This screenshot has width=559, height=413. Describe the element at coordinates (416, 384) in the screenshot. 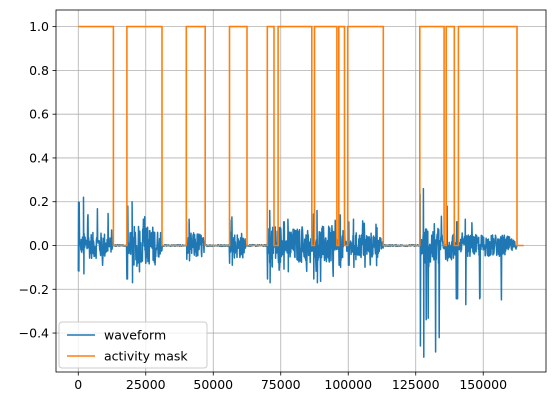

I see `x-tick-label: 125000` at that location.